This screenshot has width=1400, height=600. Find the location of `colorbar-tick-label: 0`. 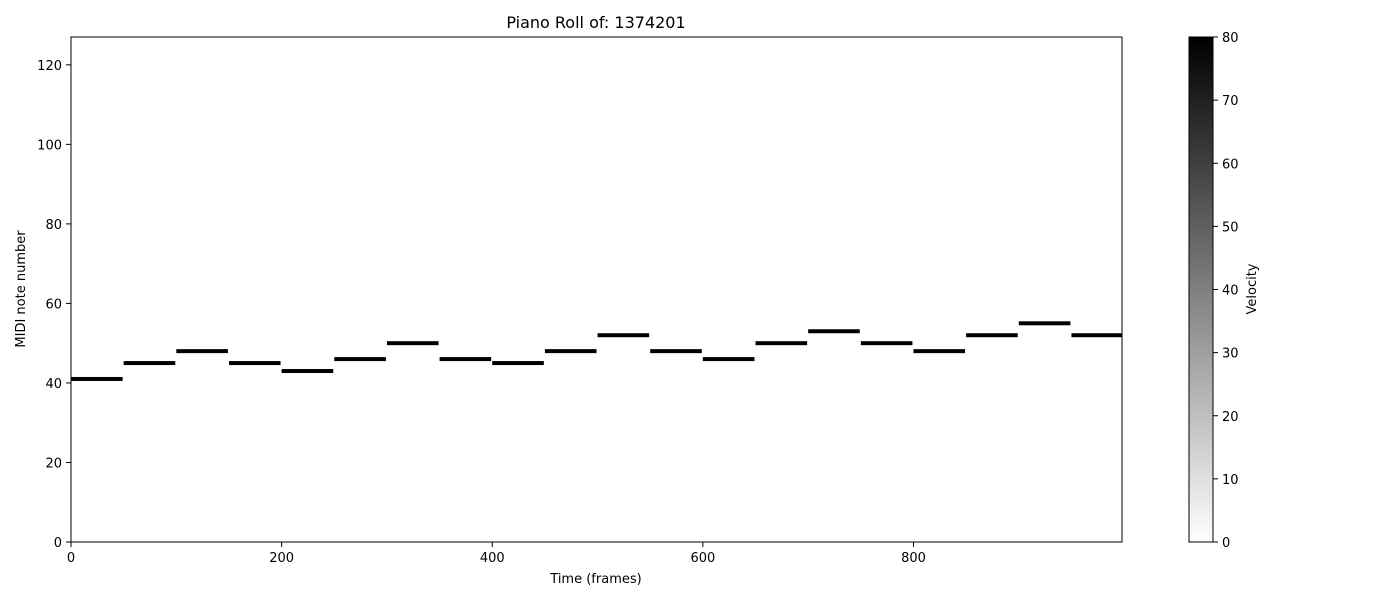

colorbar-tick-label: 0 is located at coordinates (1226, 543).